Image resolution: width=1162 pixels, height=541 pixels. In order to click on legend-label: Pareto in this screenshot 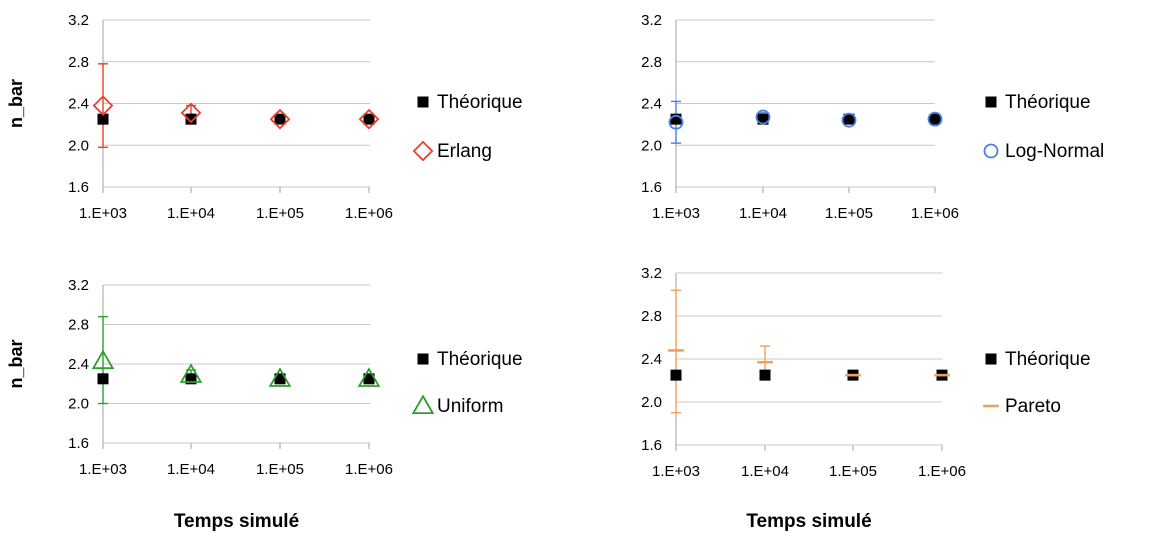, I will do `click(1033, 406)`.